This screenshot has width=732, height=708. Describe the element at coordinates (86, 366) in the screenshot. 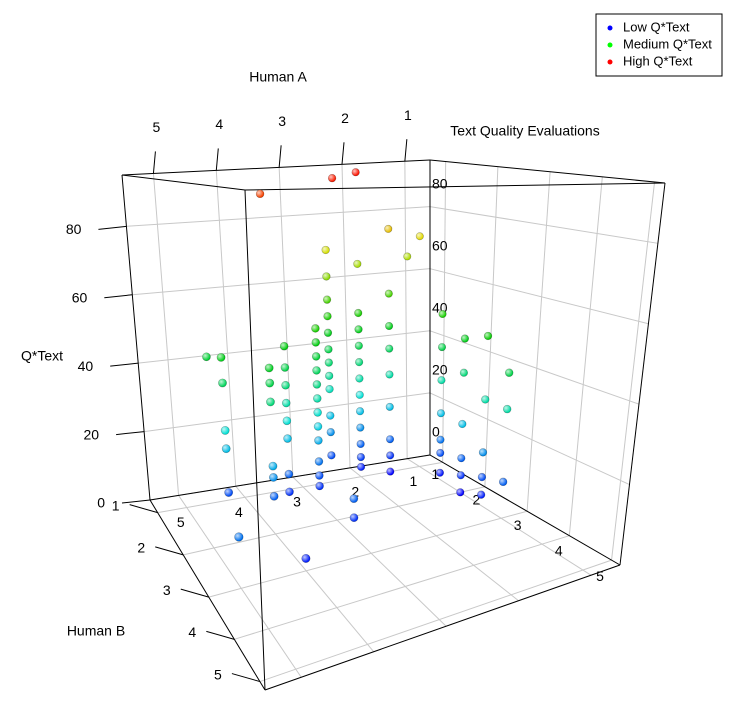

I see `z-tick-label: 40` at that location.